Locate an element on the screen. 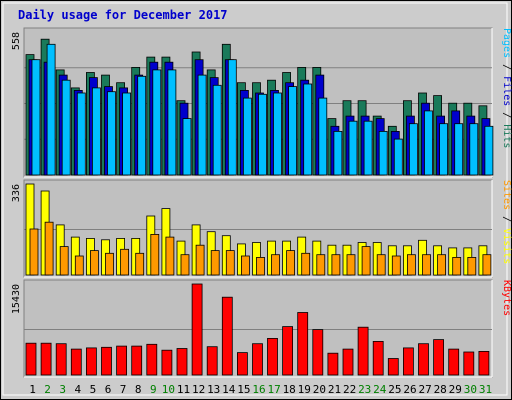  legend-sites: Sites is located at coordinates (506, 195).